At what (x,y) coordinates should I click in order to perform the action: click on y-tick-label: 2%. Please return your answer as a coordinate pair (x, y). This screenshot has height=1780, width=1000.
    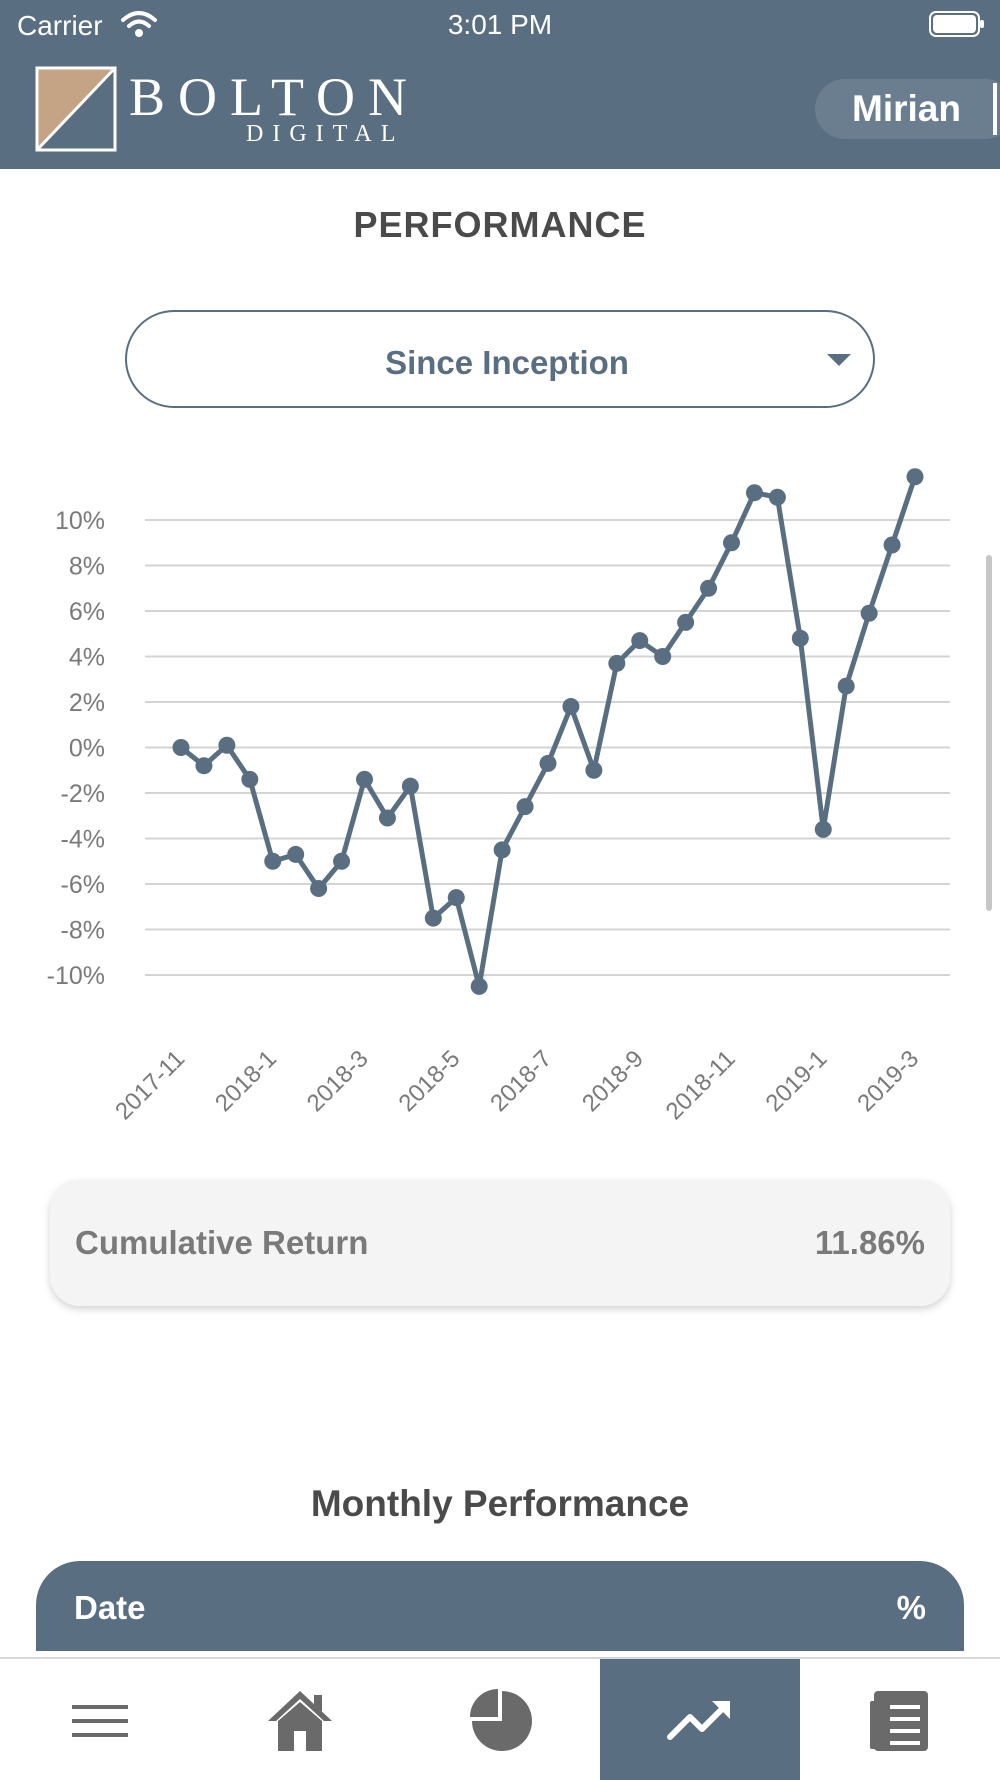
    Looking at the image, I should click on (87, 703).